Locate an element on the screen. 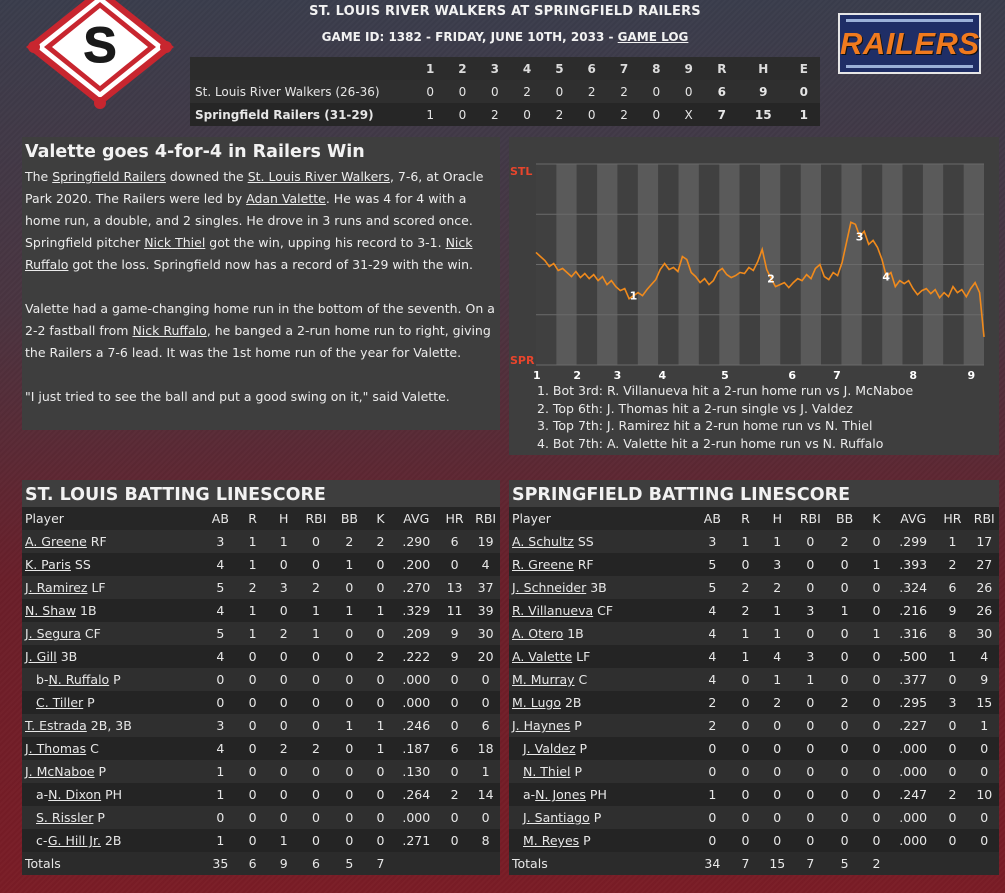 Image resolution: width=1005 pixels, height=893 pixels. player-link: C. Tiller is located at coordinates (60, 702).